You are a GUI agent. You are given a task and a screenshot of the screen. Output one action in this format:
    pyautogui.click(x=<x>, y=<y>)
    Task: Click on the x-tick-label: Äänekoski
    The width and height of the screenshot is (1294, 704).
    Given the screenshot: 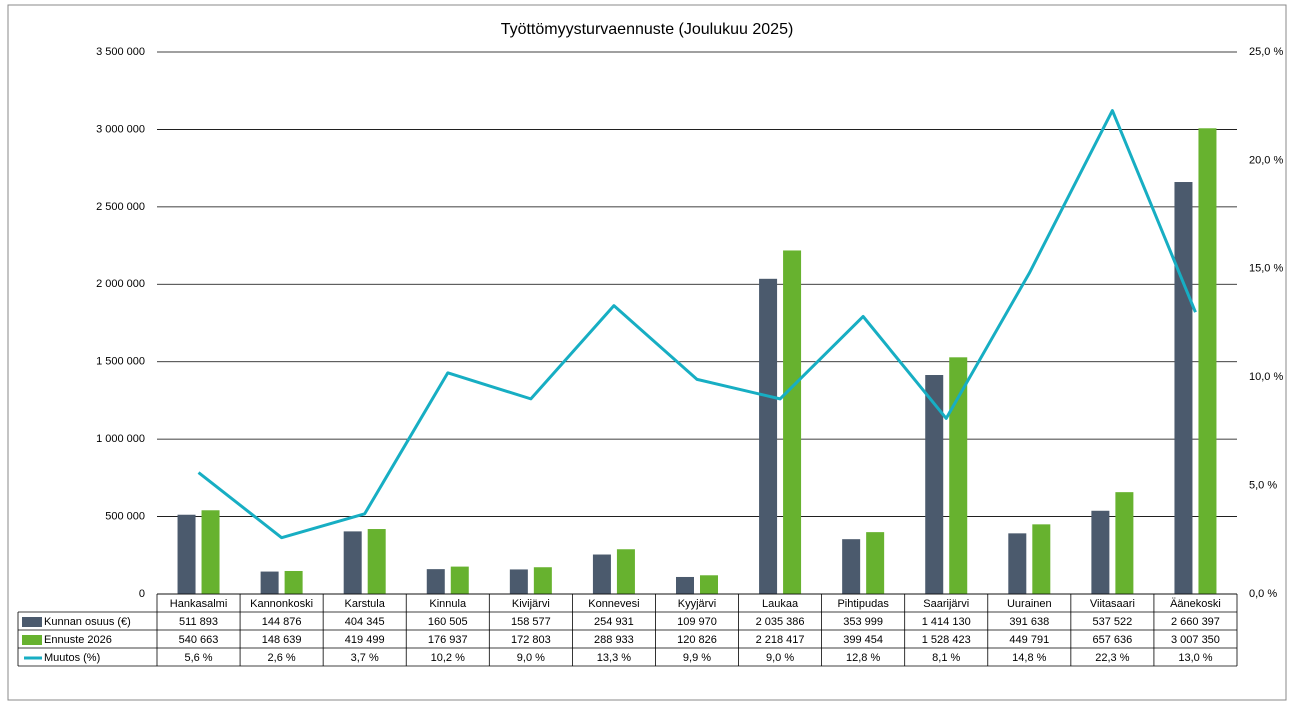 What is the action you would take?
    pyautogui.click(x=1195, y=604)
    